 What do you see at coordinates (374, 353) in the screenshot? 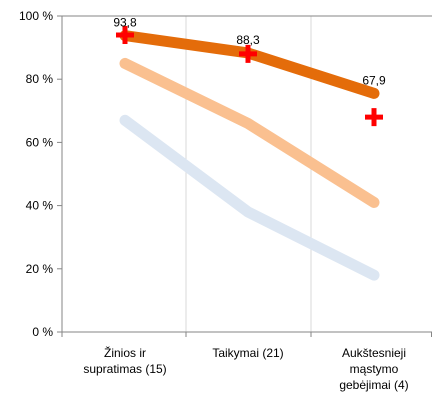
I see `category-label-line: Aukštesnieji` at bounding box center [374, 353].